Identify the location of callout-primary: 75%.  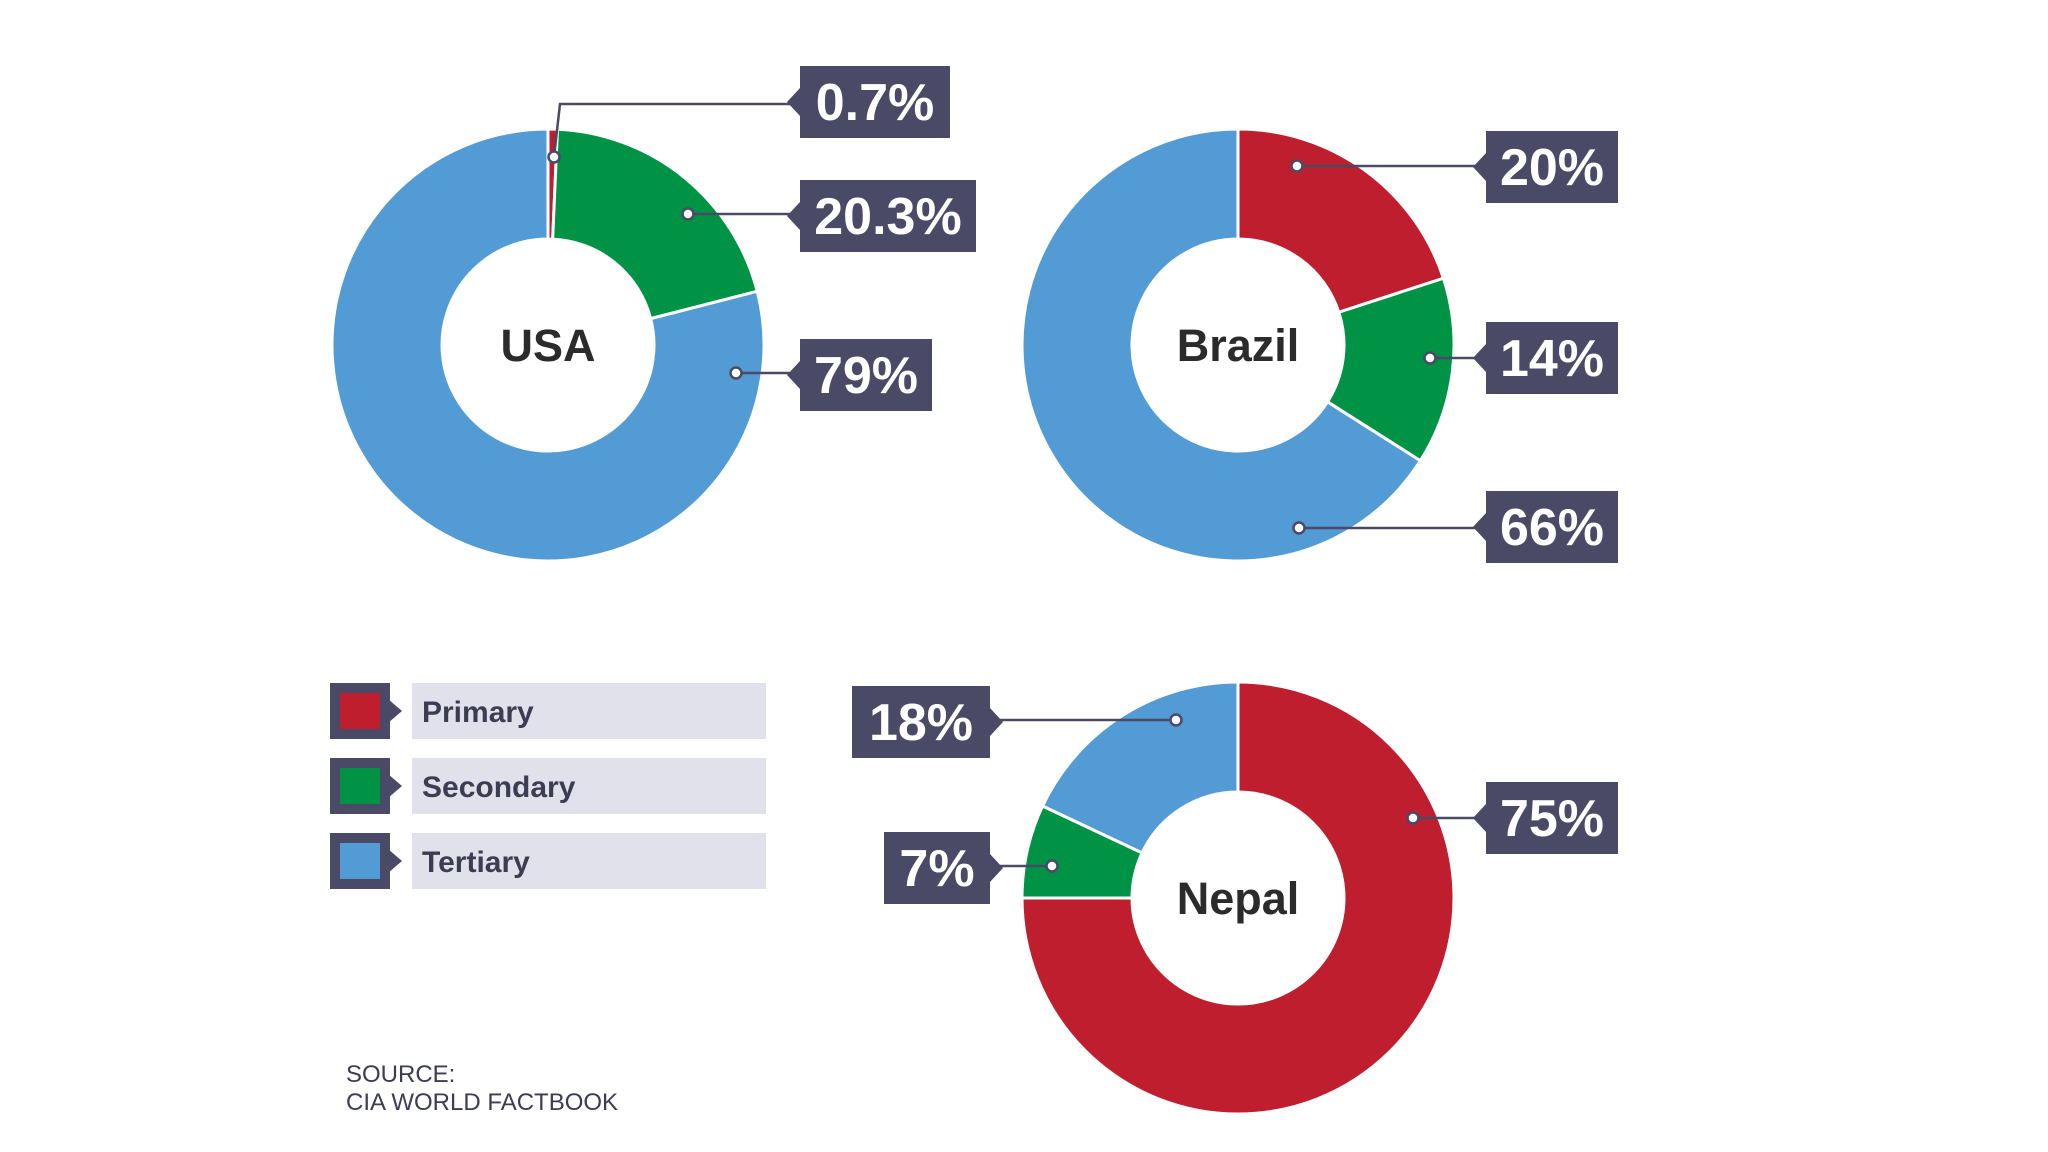
(1512, 818).